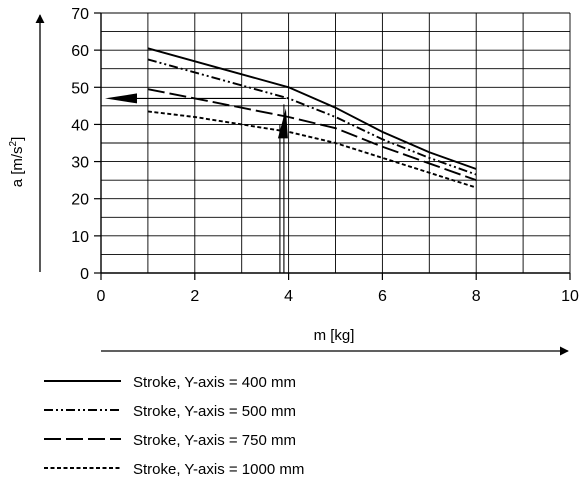 The height and width of the screenshot is (488, 581). Describe the element at coordinates (80, 200) in the screenshot. I see `y-tick-label: 20` at that location.